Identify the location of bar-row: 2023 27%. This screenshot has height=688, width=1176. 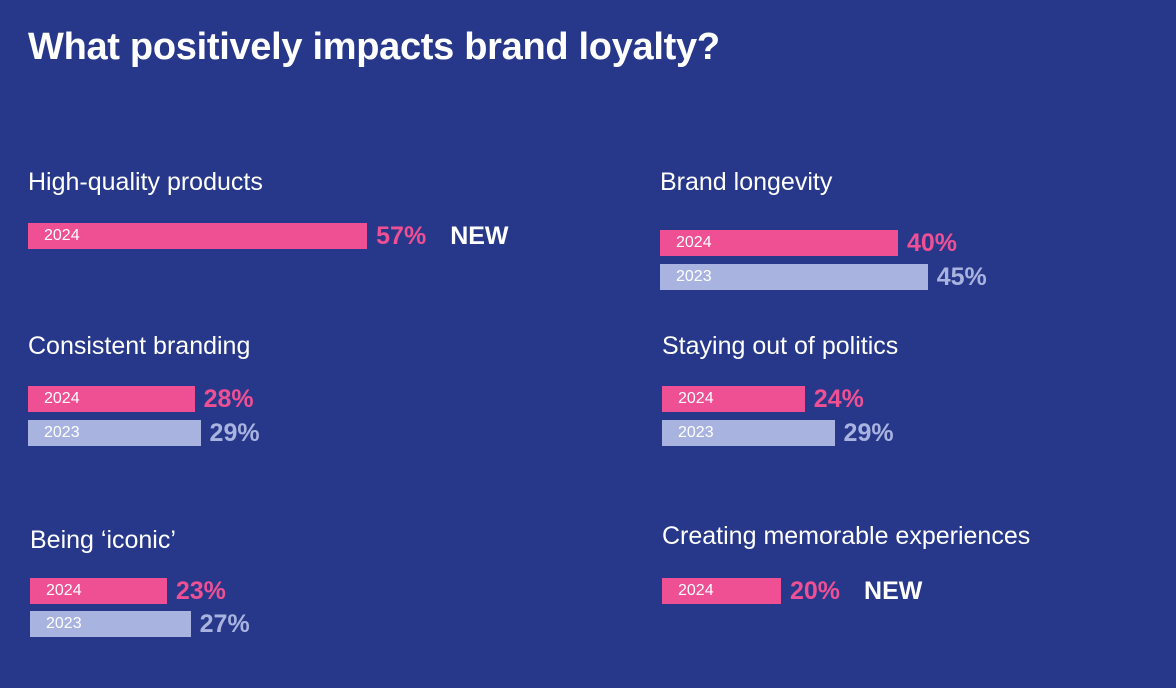
(140, 623).